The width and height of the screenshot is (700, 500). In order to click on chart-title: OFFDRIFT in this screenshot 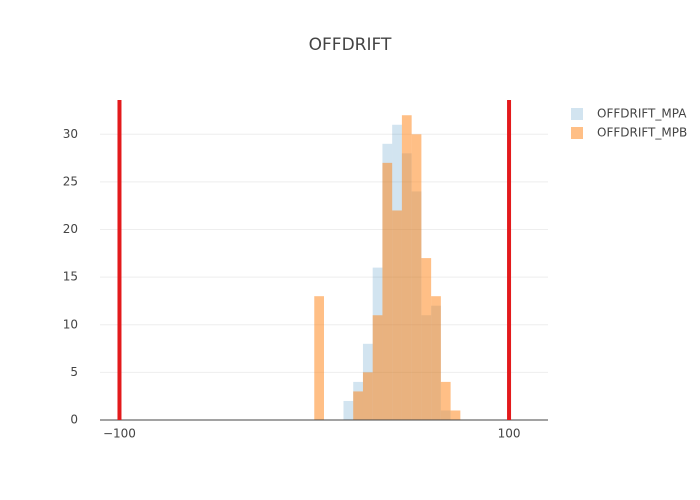, I will do `click(350, 45)`.